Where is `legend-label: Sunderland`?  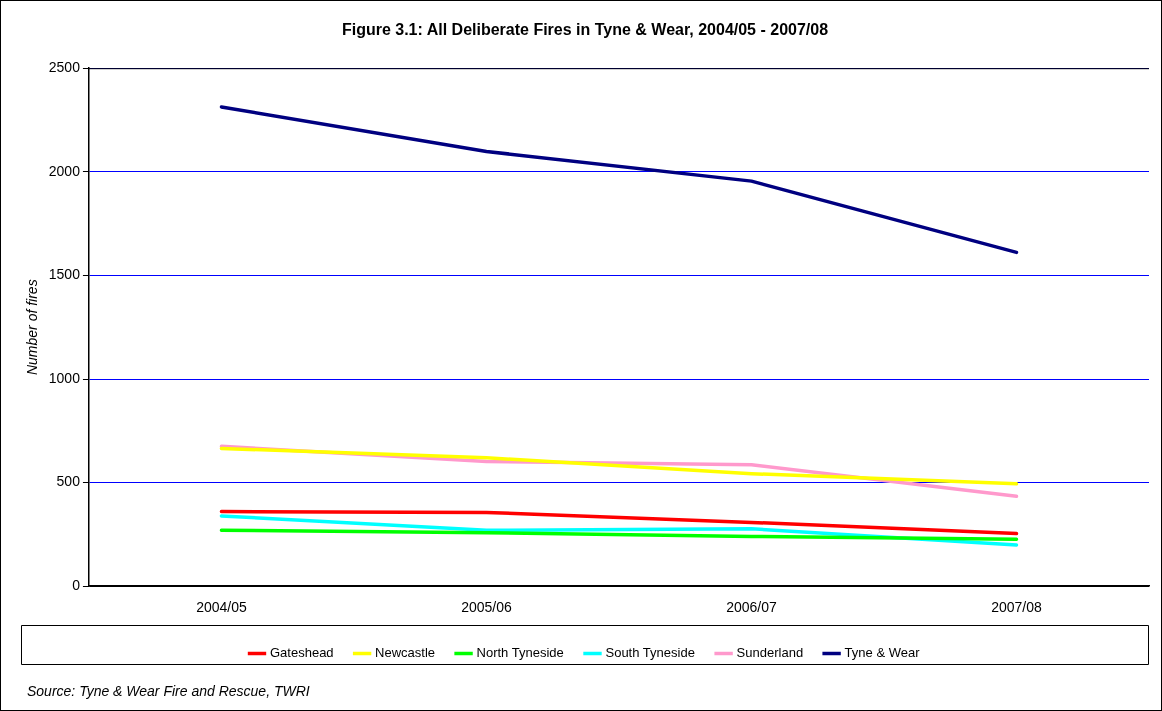 legend-label: Sunderland is located at coordinates (770, 653).